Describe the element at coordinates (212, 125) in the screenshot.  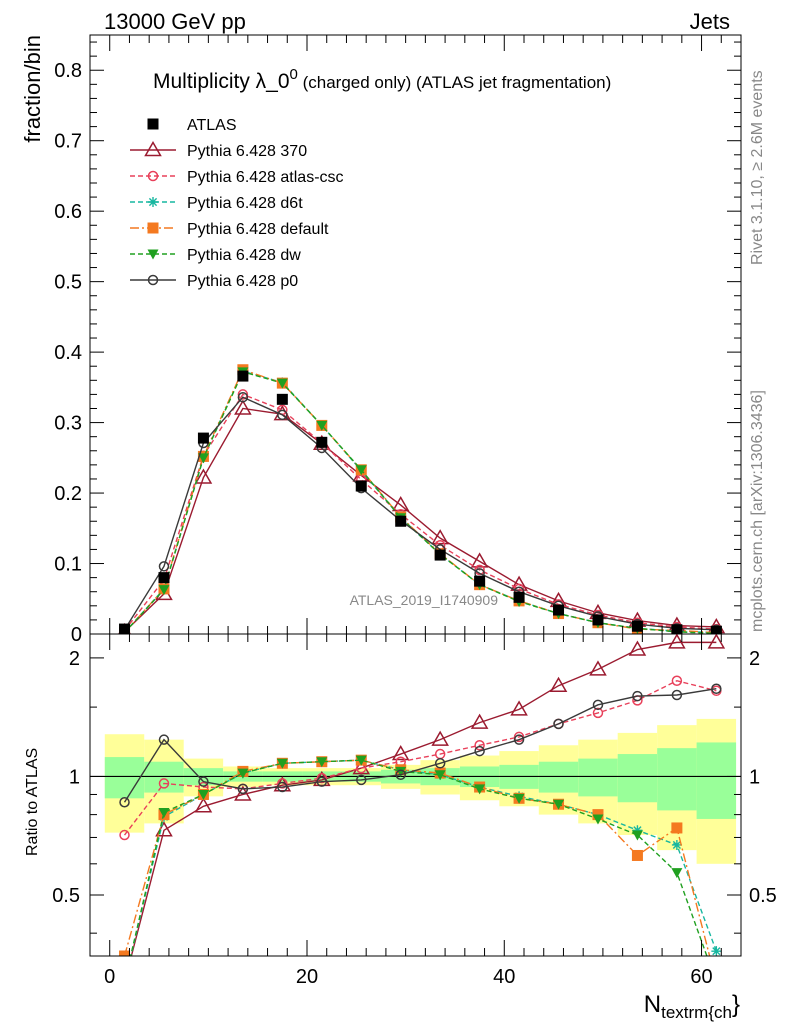
I see `legend-label: ATLAS` at that location.